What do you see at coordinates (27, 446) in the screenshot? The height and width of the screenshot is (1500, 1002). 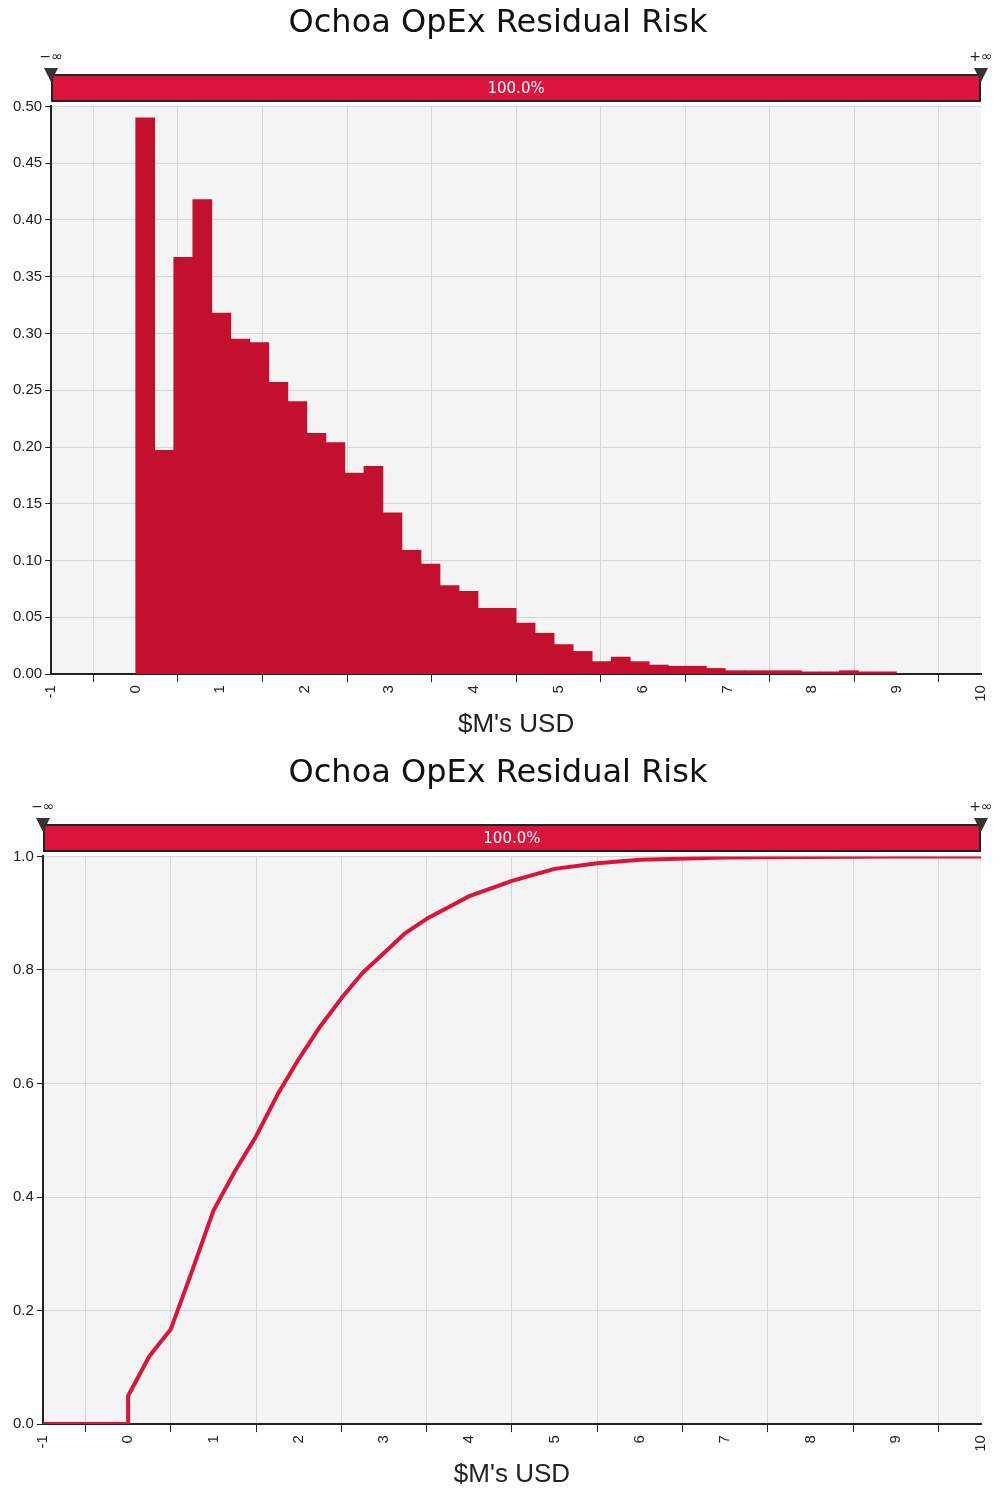 I see `y-tick-label: 0.20` at bounding box center [27, 446].